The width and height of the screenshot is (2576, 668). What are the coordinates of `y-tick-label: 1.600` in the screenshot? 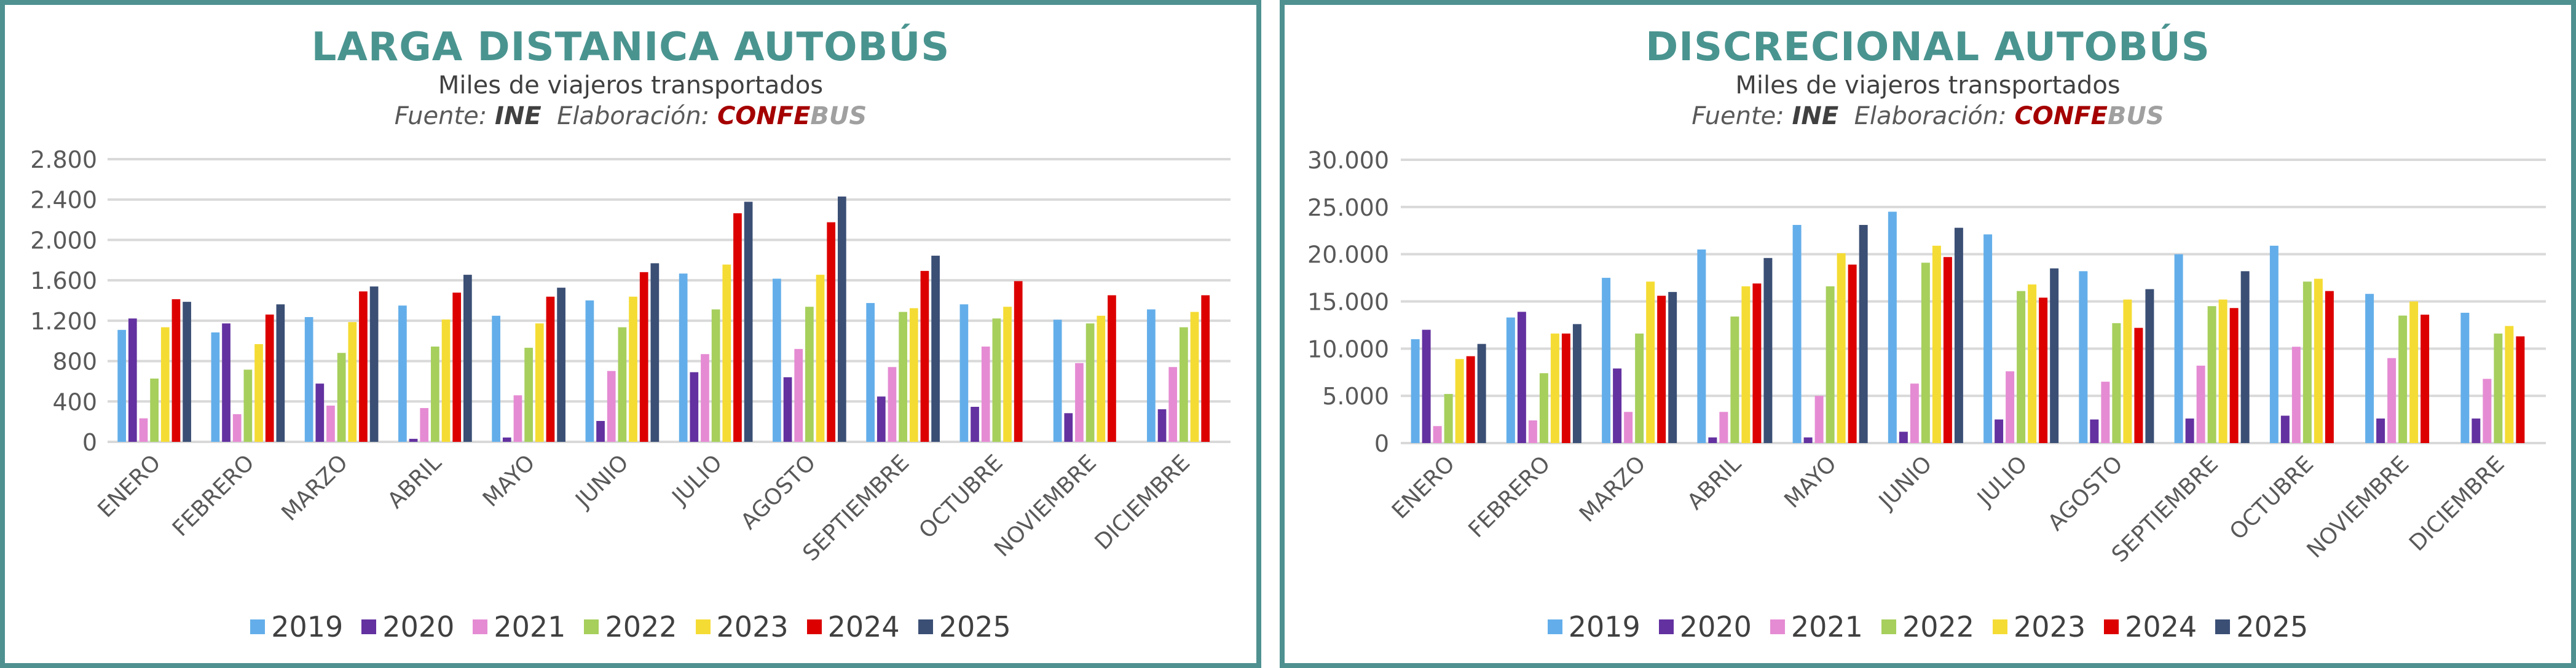 It's located at (64, 280).